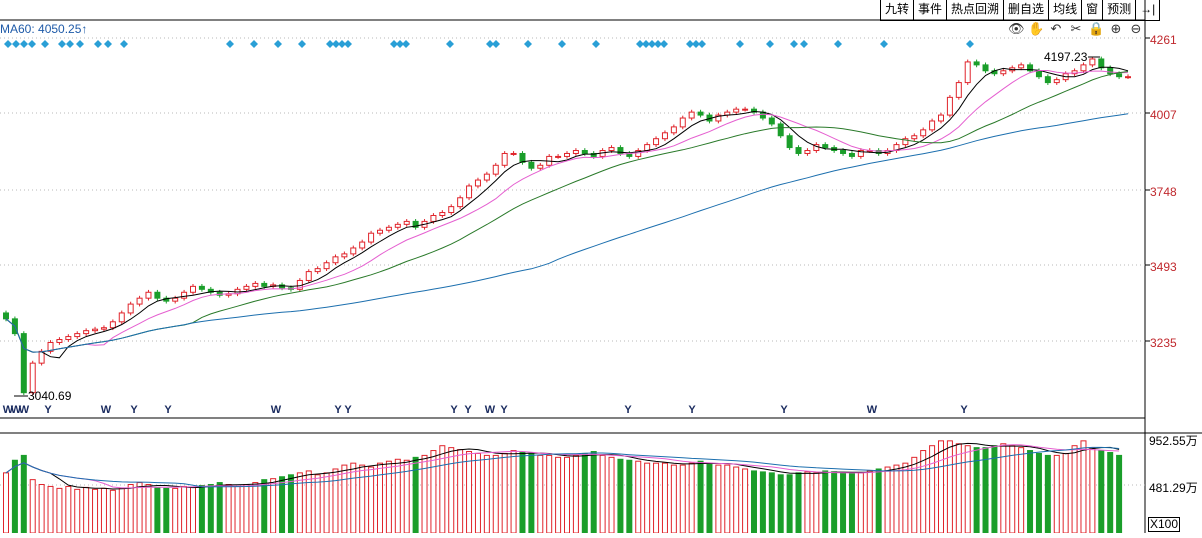 The height and width of the screenshot is (538, 1202). What do you see at coordinates (1076, 28) in the screenshot?
I see `scissors-icon: ✂` at bounding box center [1076, 28].